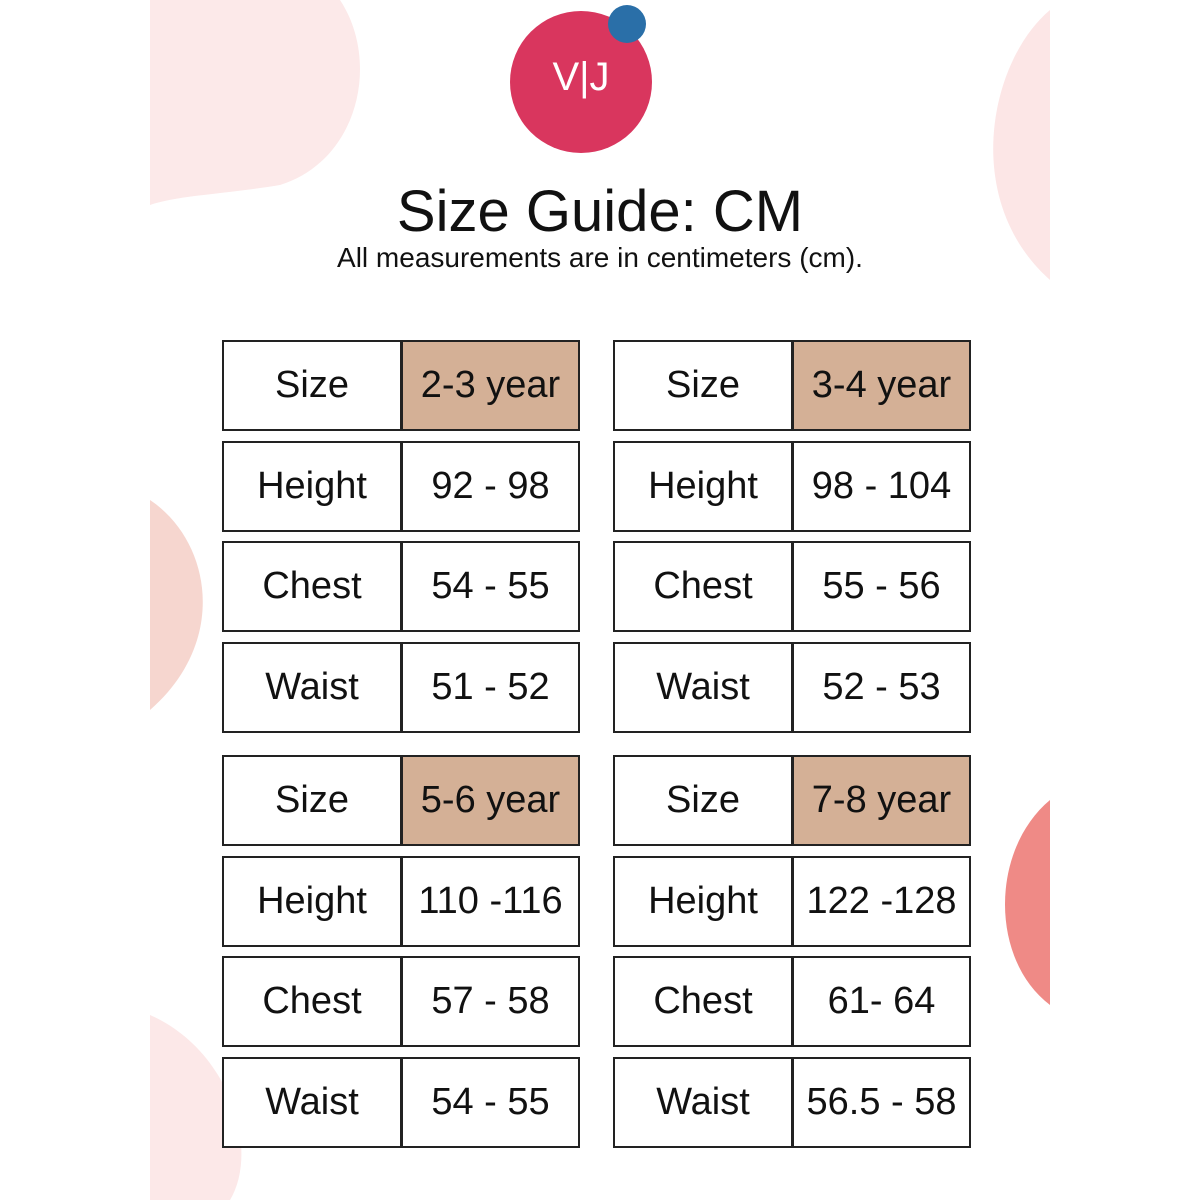 The width and height of the screenshot is (1200, 1200). What do you see at coordinates (581, 77) in the screenshot?
I see `logo-text: V|J` at bounding box center [581, 77].